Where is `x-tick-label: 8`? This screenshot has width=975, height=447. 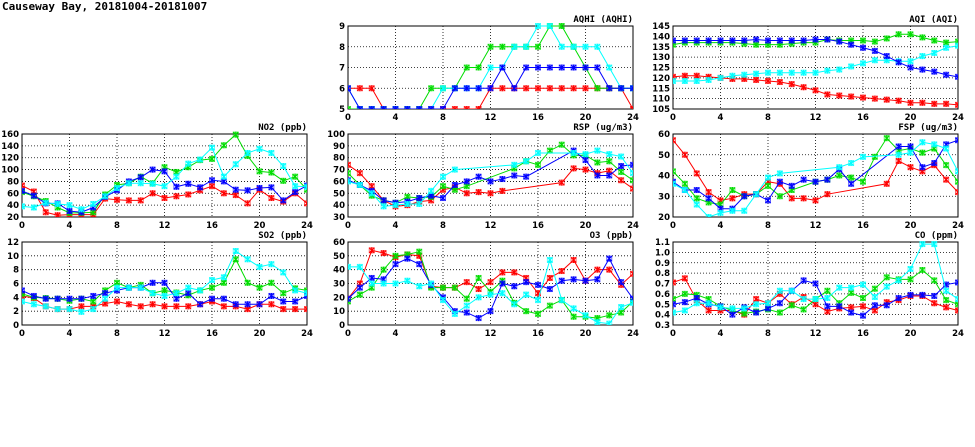 x-tick-label: 8 is located at coordinates (768, 118).